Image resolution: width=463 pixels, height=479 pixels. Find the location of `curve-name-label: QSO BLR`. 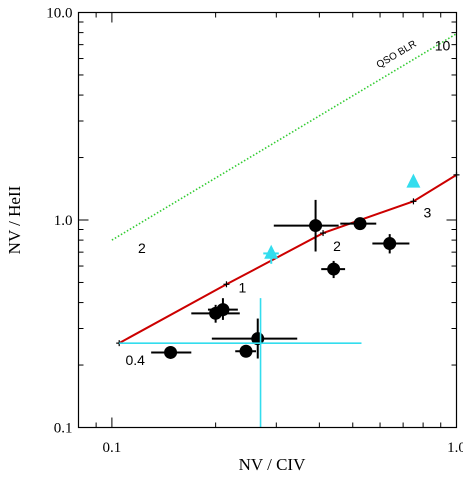

curve-name-label: QSO BLR is located at coordinates (397, 55).